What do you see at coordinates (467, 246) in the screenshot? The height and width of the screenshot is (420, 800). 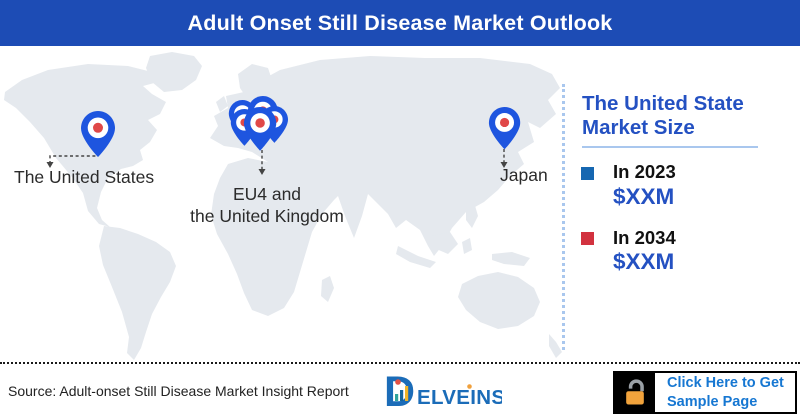 I see `island-sulawesi` at bounding box center [467, 246].